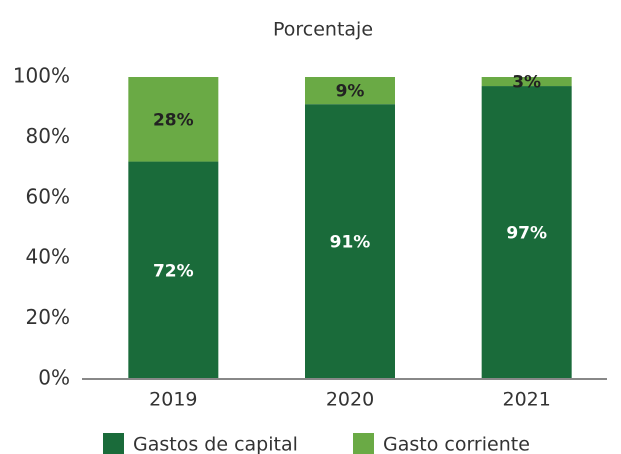 The height and width of the screenshot is (454, 621). I want to click on y-tick-label: 40%, so click(48, 257).